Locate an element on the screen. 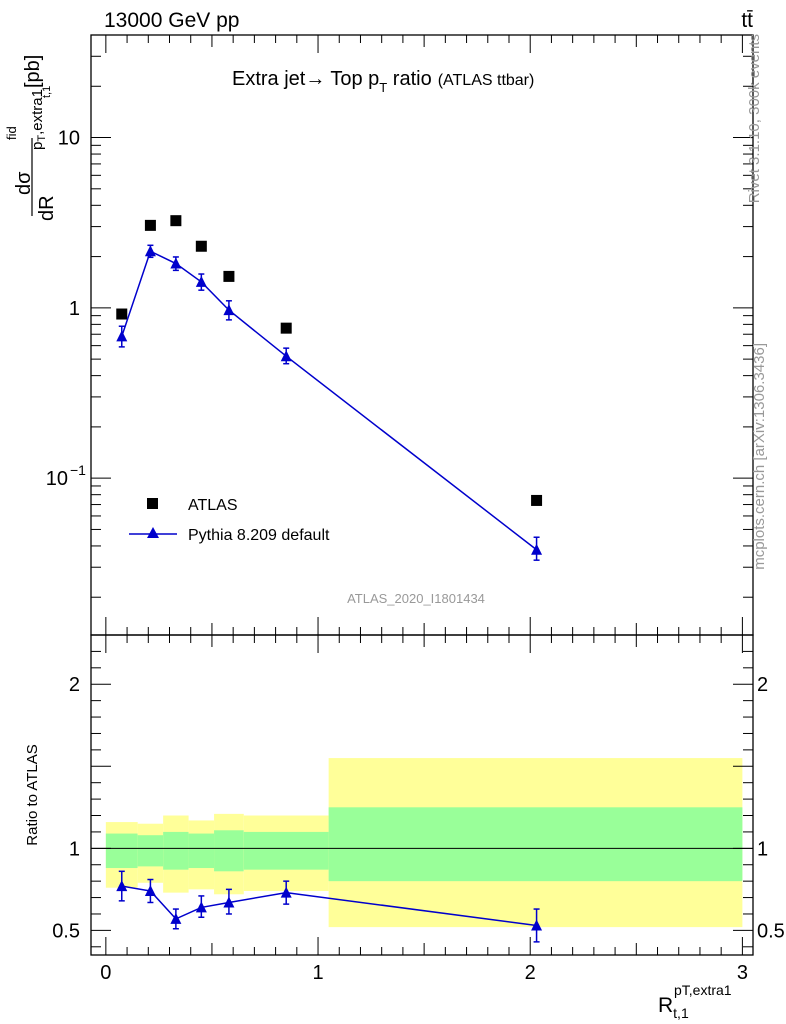  title-main: Extra jet is located at coordinates (269, 79).